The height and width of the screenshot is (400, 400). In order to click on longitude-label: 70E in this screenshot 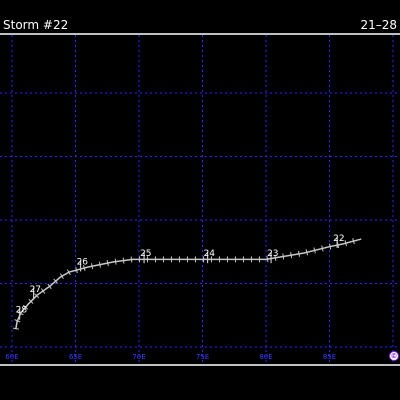, I will do `click(138, 357)`.